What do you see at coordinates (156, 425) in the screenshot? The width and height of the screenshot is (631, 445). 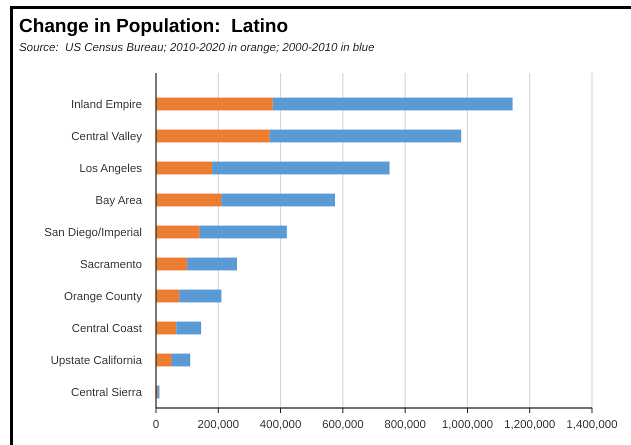 I see `x-tick-label: 0` at bounding box center [156, 425].